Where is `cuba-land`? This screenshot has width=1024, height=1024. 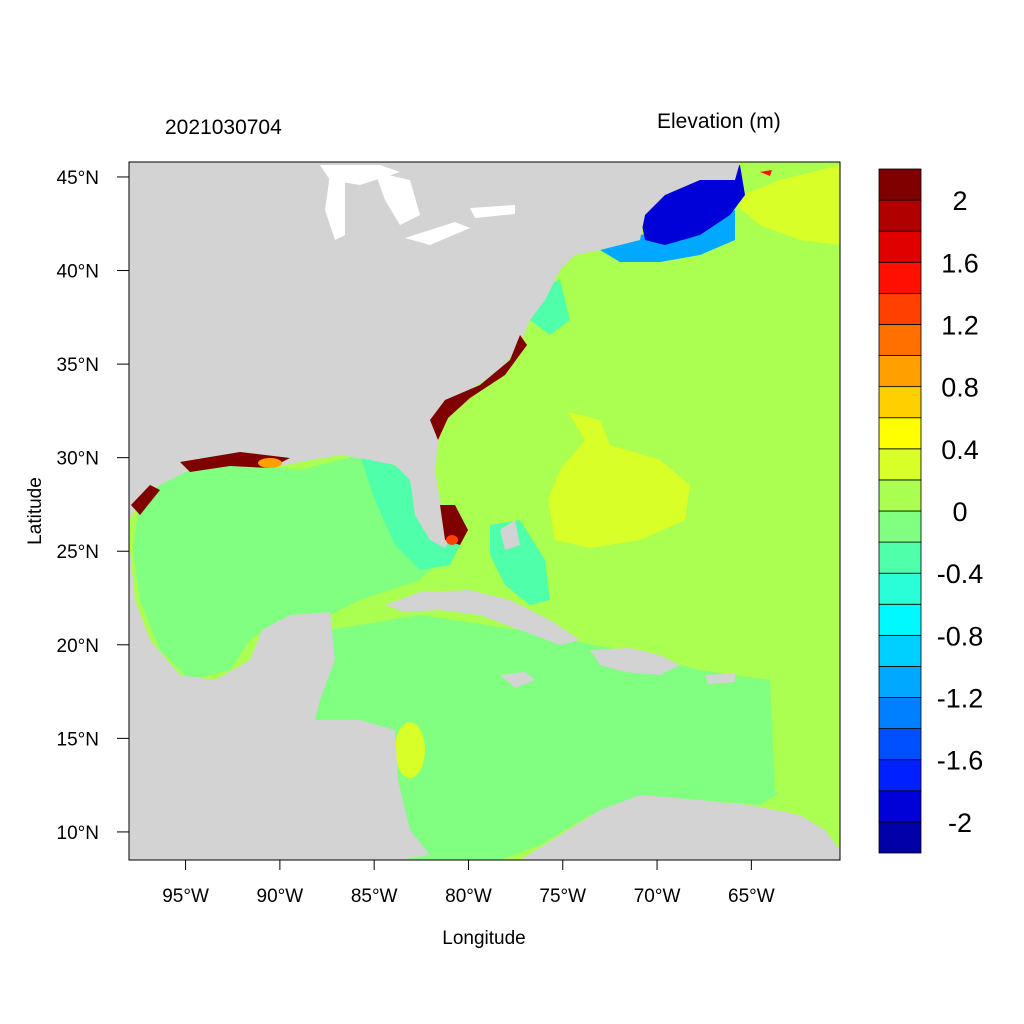
cuba-land is located at coordinates (482, 617).